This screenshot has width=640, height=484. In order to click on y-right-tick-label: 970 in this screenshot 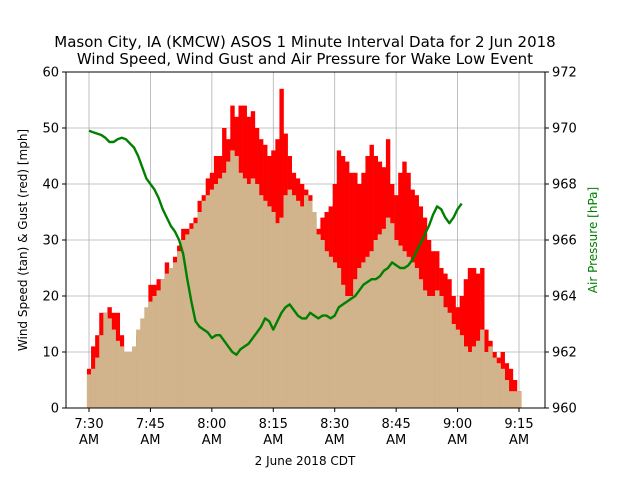, I will do `click(564, 129)`.